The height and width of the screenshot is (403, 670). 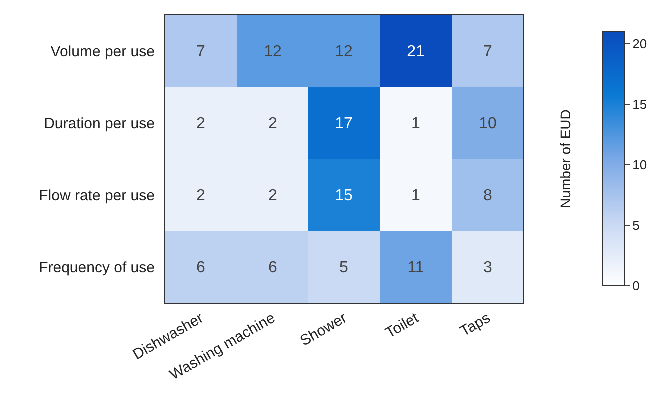 I want to click on data-label: 8, so click(x=488, y=196).